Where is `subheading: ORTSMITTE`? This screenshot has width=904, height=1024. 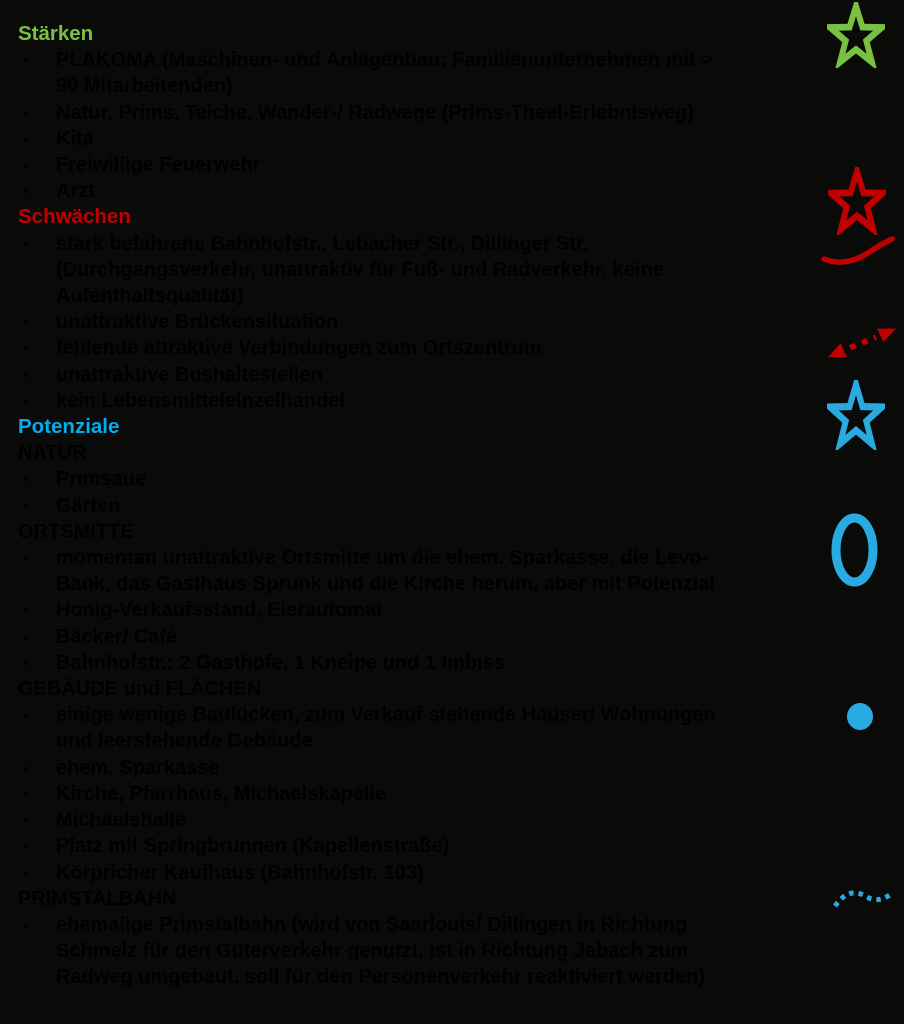 subheading: ORTSMITTE is located at coordinates (76, 531).